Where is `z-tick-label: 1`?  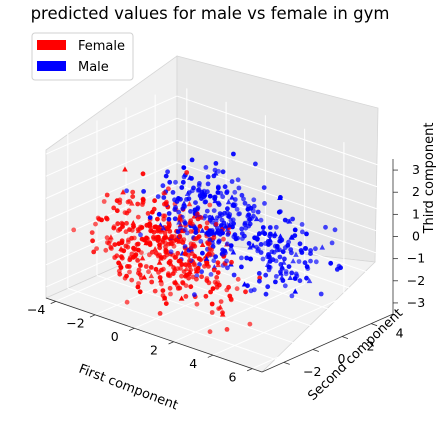 z-tick-label: 1 is located at coordinates (416, 213).